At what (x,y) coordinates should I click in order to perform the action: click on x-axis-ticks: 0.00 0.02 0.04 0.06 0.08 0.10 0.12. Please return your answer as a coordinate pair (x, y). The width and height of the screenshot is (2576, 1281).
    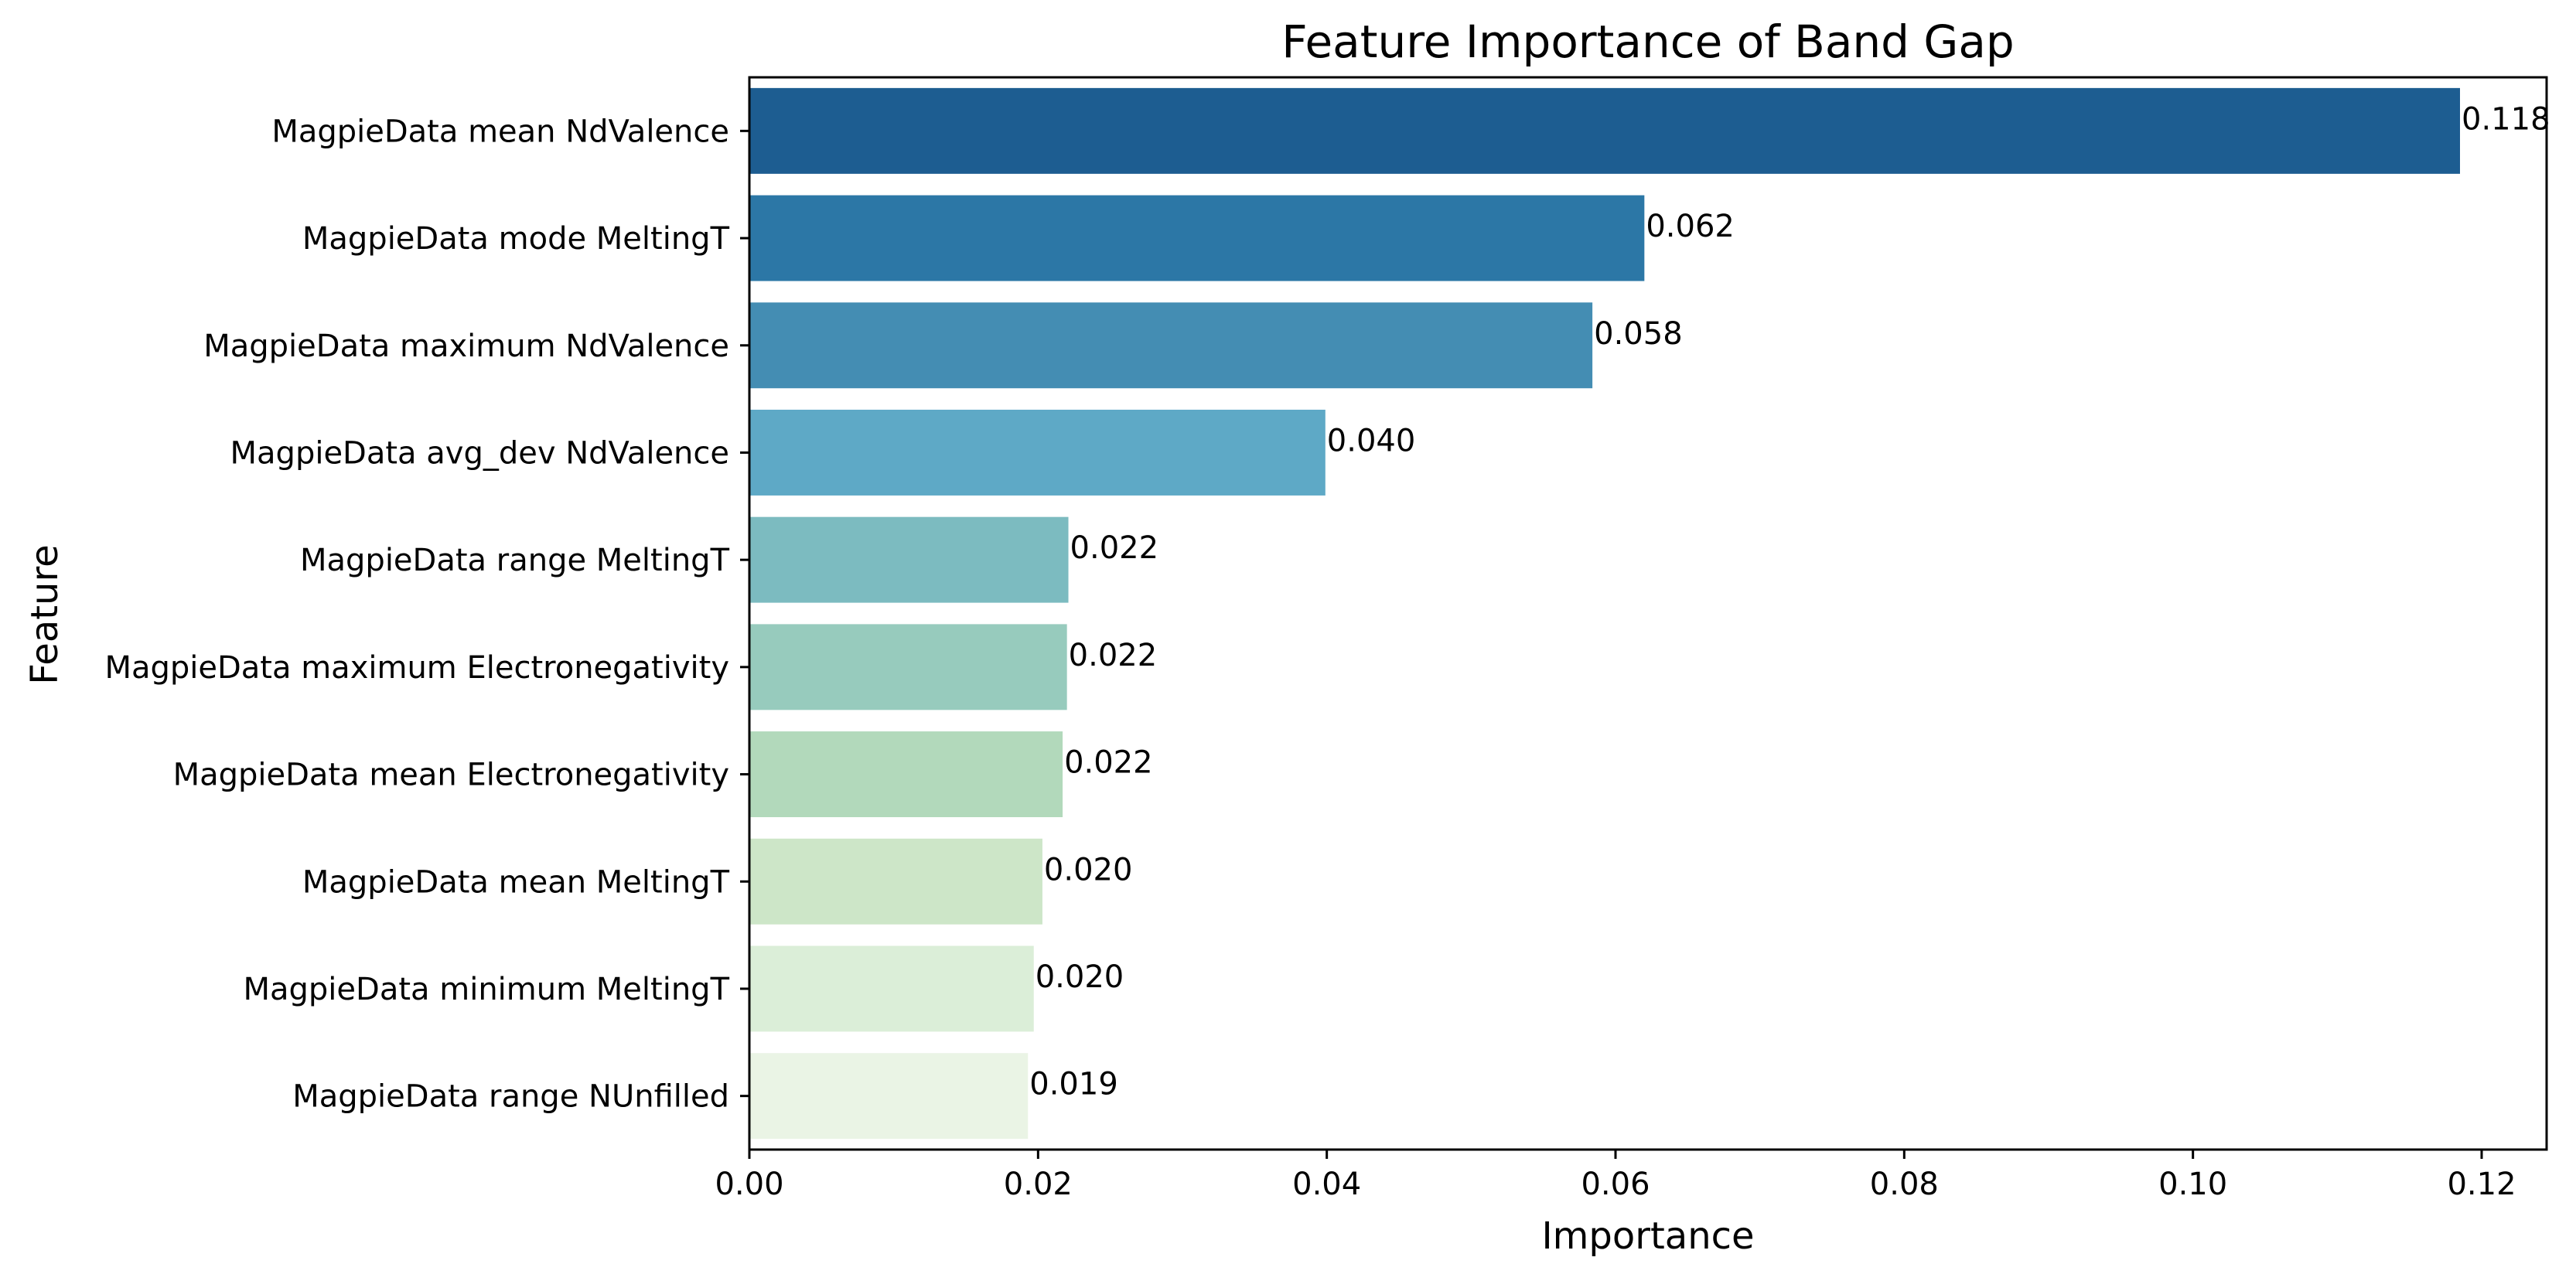
    Looking at the image, I should click on (1616, 1176).